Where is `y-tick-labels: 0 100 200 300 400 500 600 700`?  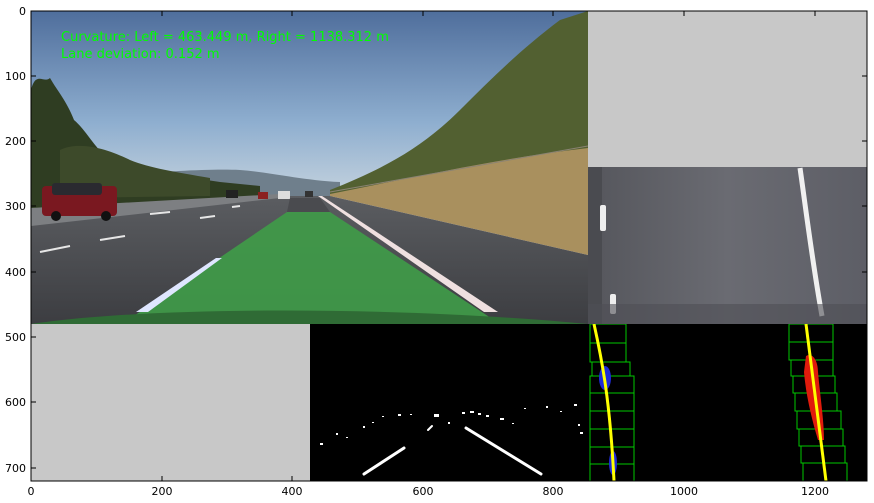
y-tick-labels: 0 100 200 300 400 500 600 700 is located at coordinates (15, 240).